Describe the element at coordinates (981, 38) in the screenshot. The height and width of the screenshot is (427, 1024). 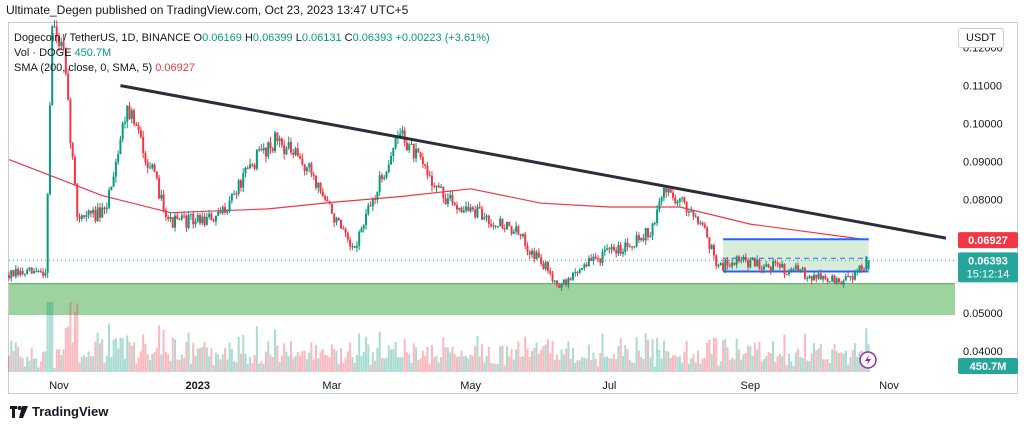
I see `currency-button: USDT` at that location.